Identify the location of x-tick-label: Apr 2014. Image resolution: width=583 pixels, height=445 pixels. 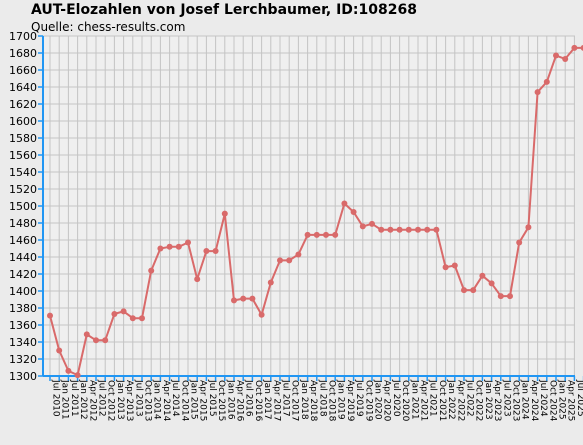
(166, 401).